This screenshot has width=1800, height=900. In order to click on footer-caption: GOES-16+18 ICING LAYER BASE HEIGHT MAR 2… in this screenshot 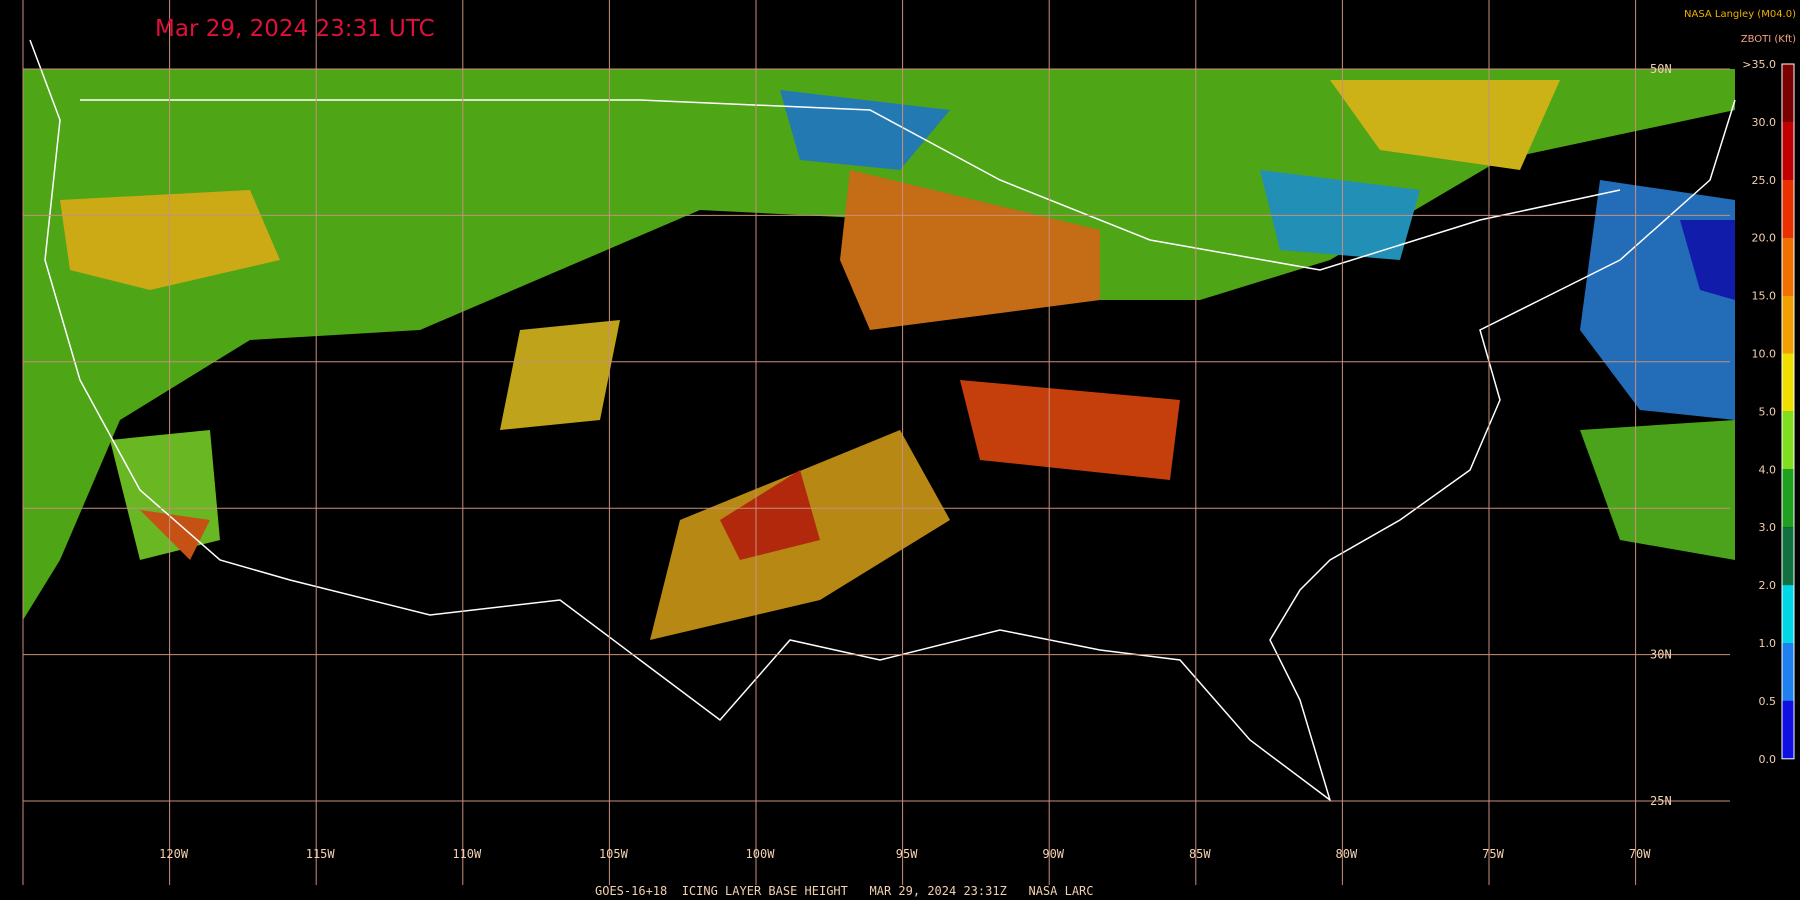, I will do `click(844, 891)`.